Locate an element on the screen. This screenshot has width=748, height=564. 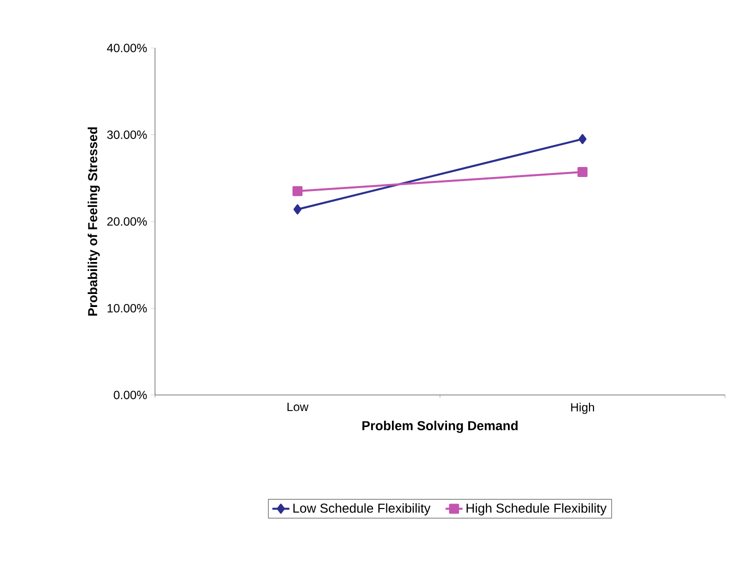
legend-label: Low Schedule Flexibility is located at coordinates (362, 509).